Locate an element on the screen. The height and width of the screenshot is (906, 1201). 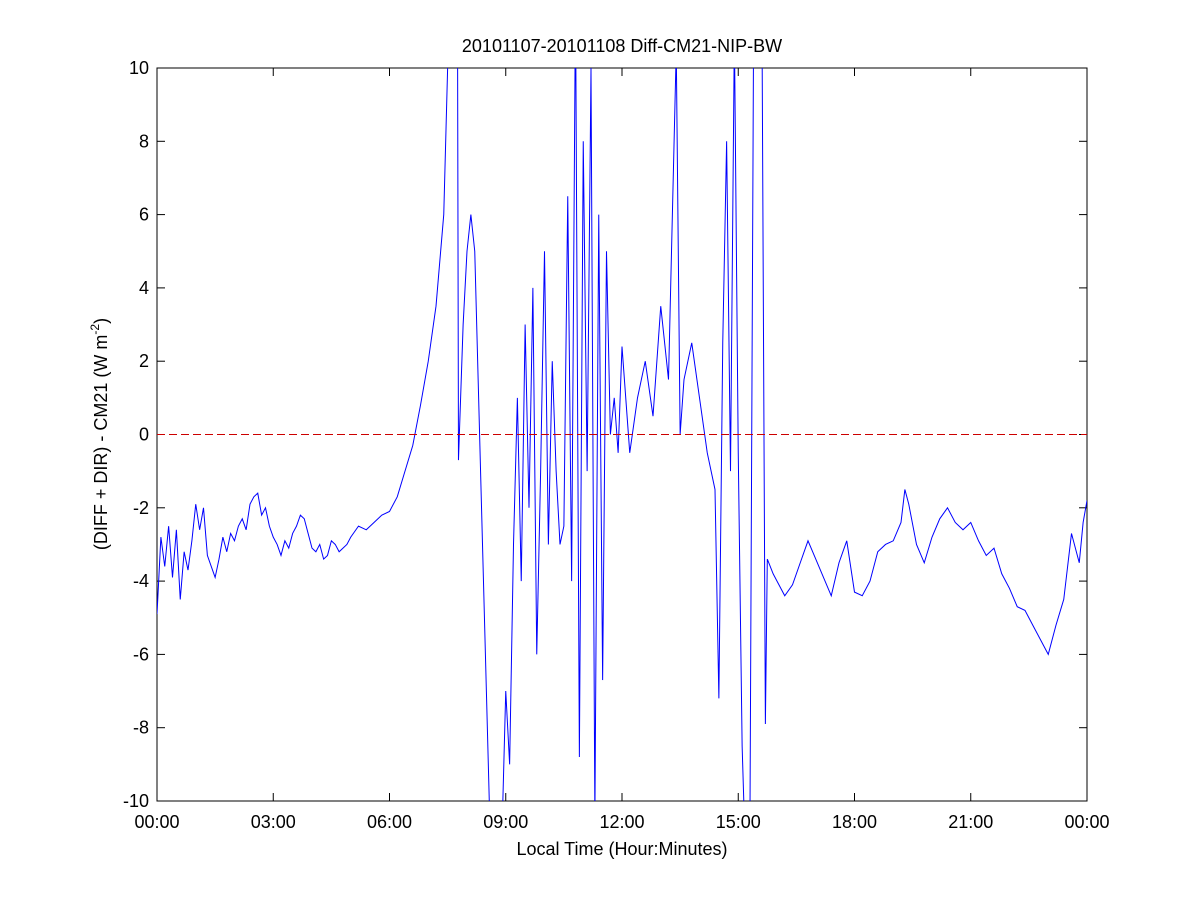
y-tick-label: -10 is located at coordinates (136, 801).